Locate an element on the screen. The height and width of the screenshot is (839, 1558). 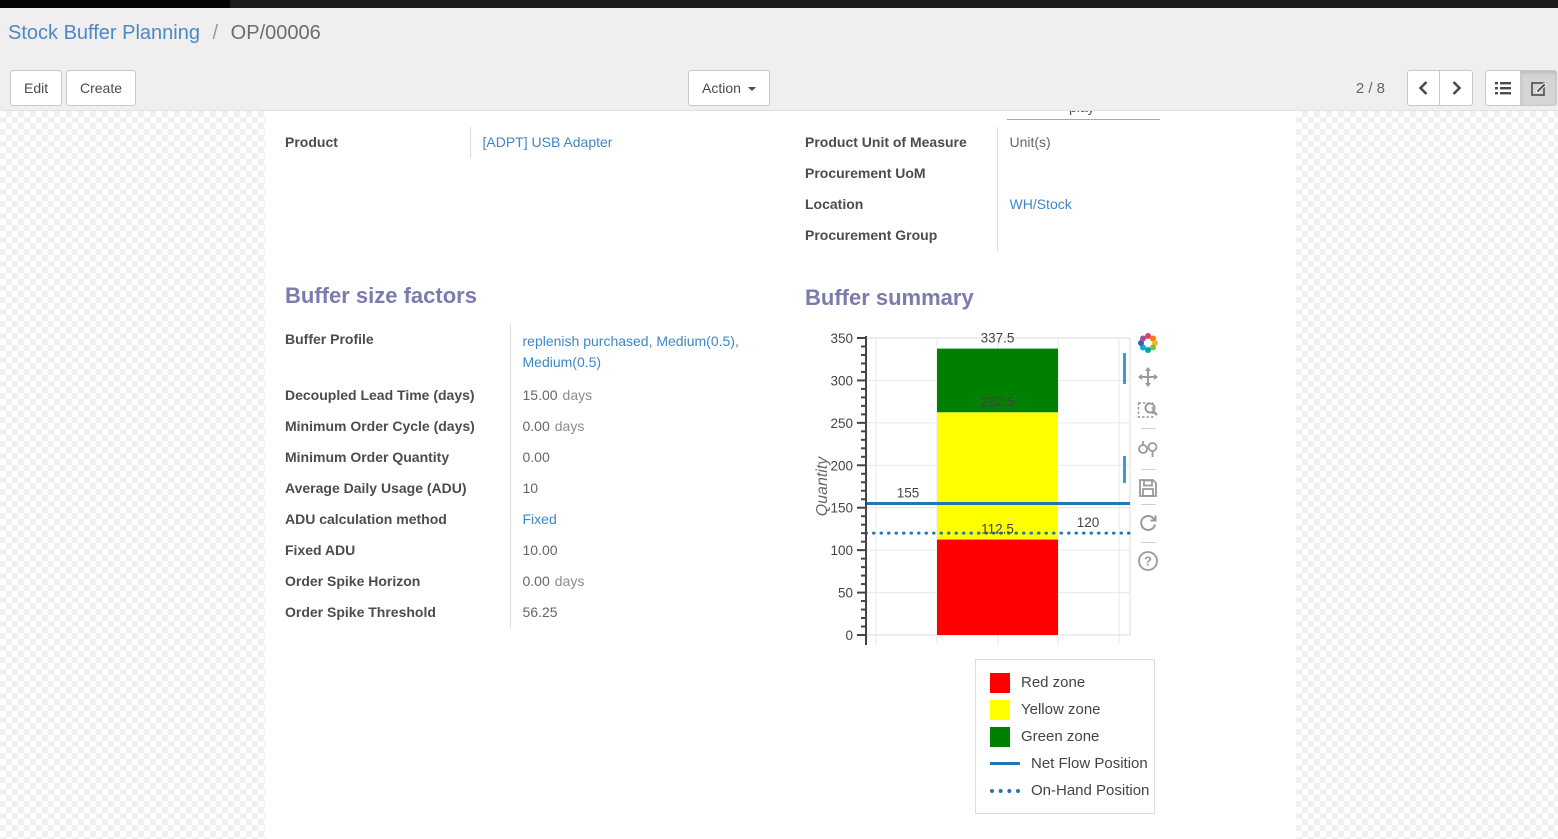
field-row-uom: Product Unit of Measure Unit(s) is located at coordinates (1041, 142).